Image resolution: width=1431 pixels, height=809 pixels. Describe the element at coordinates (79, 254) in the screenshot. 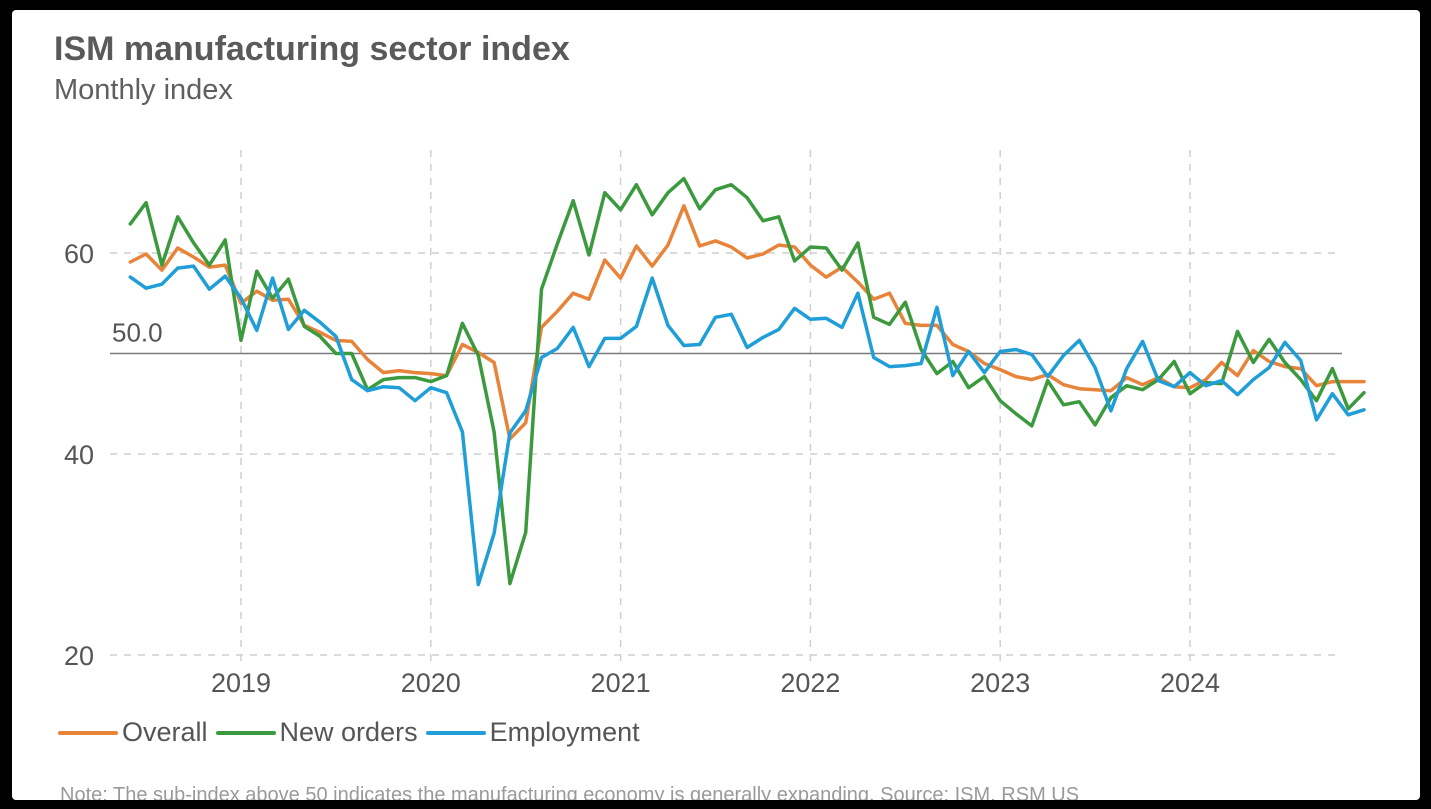

I see `y-tick-label: 60` at that location.